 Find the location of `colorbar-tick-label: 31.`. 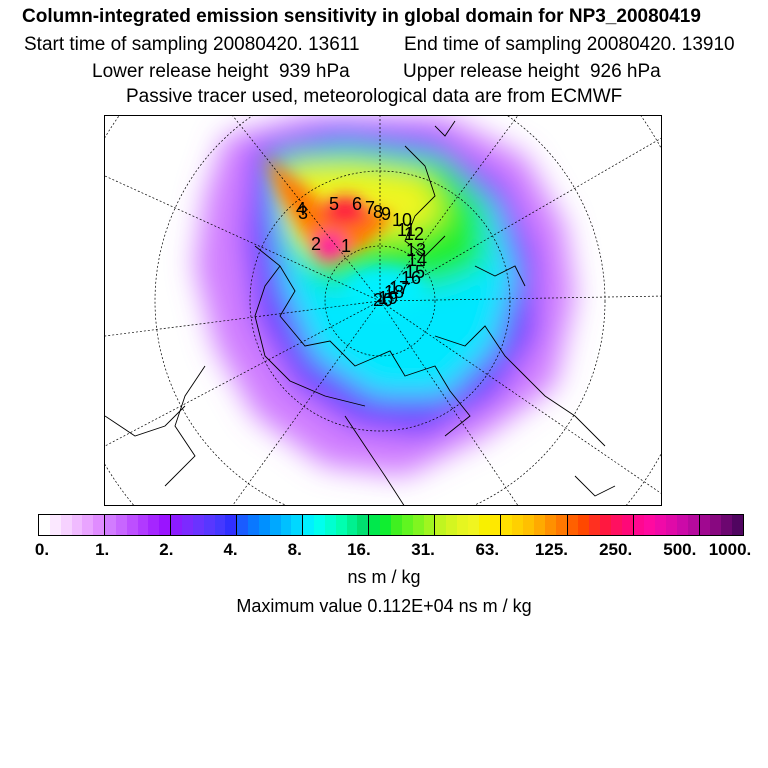

colorbar-tick-label: 31. is located at coordinates (423, 549).